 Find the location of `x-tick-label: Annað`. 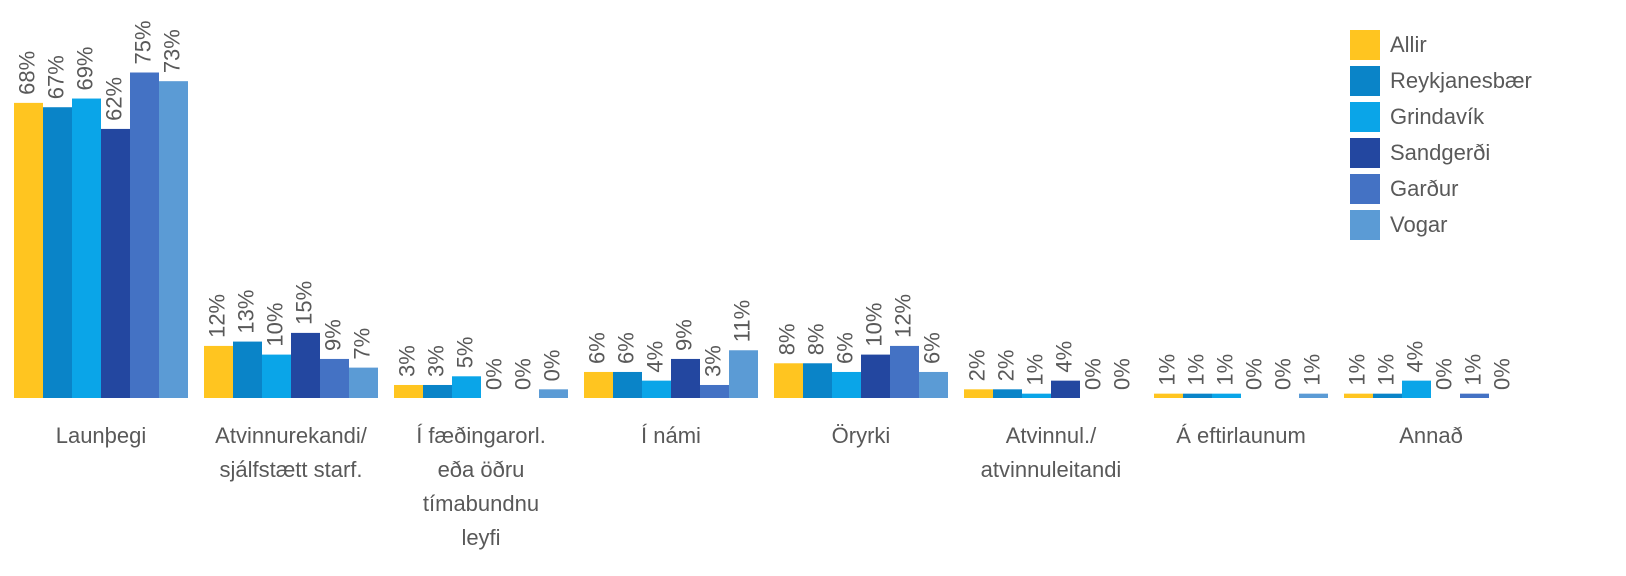

x-tick-label: Annað is located at coordinates (1431, 435).